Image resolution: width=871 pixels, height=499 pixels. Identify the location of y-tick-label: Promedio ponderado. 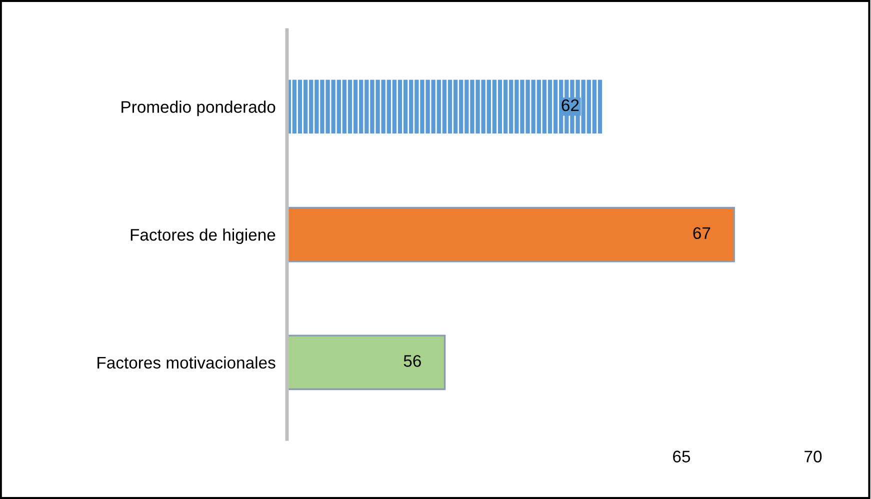
(199, 108).